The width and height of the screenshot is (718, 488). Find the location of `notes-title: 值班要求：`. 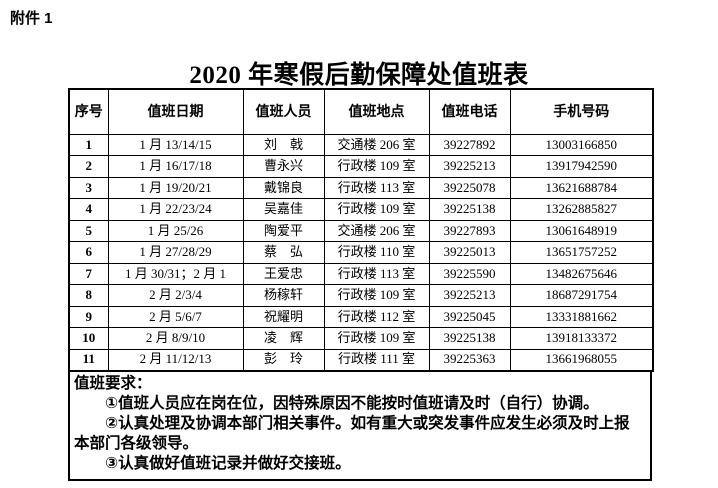

notes-title: 值班要求： is located at coordinates (113, 383).